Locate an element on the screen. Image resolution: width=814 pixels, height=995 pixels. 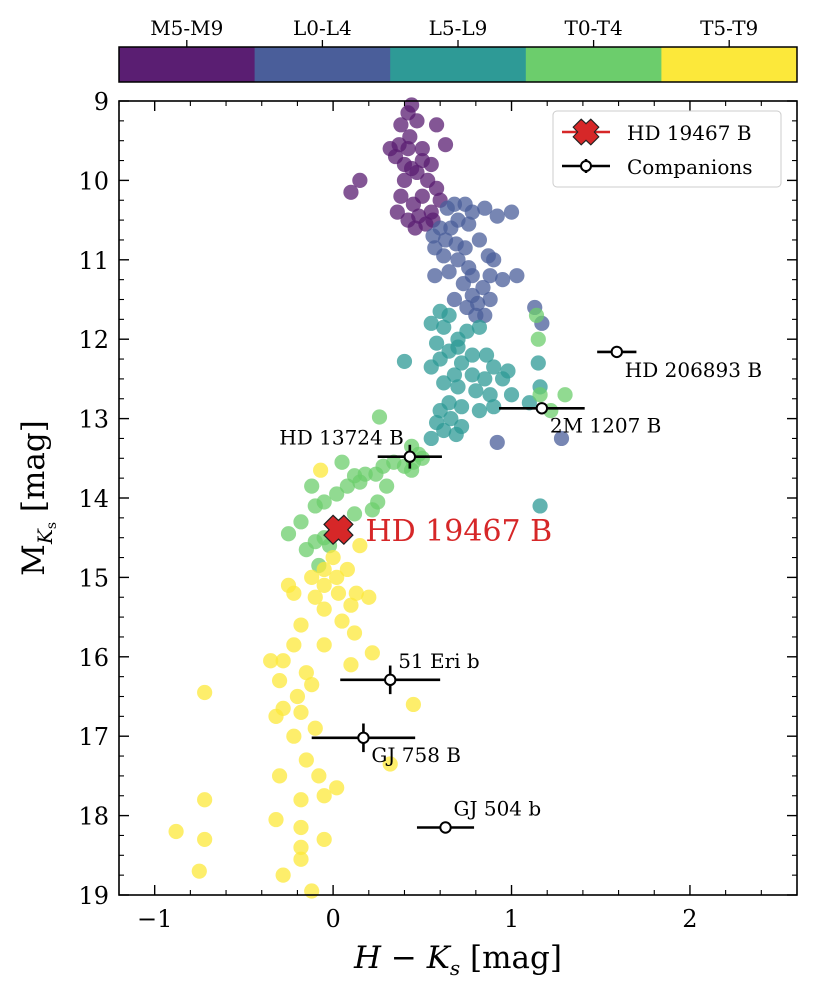
companion-label: 2M 1207 B is located at coordinates (606, 425).